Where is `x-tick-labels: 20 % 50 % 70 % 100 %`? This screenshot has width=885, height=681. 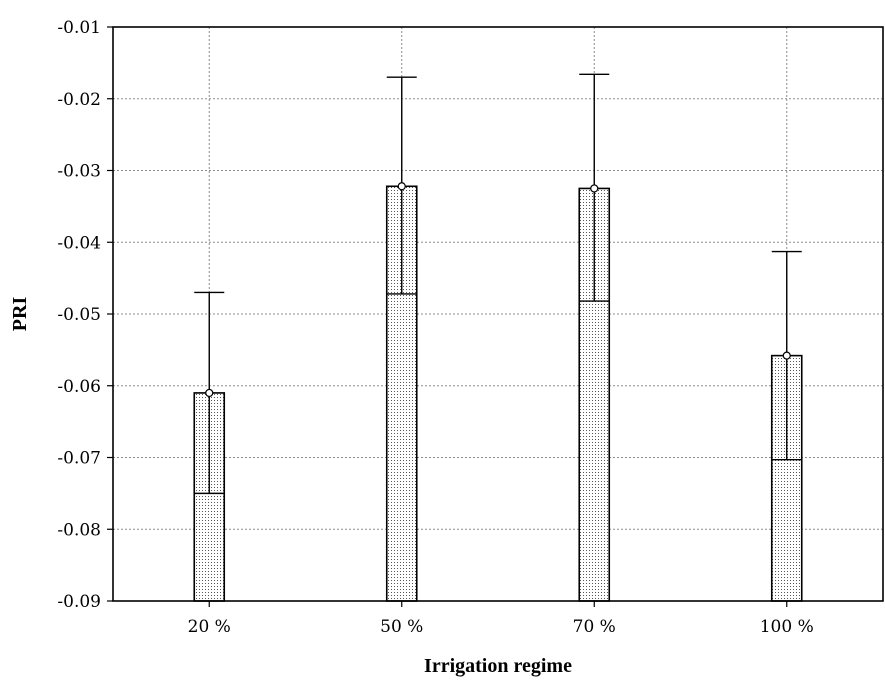 x-tick-labels: 20 % 50 % 70 % 100 % is located at coordinates (501, 619).